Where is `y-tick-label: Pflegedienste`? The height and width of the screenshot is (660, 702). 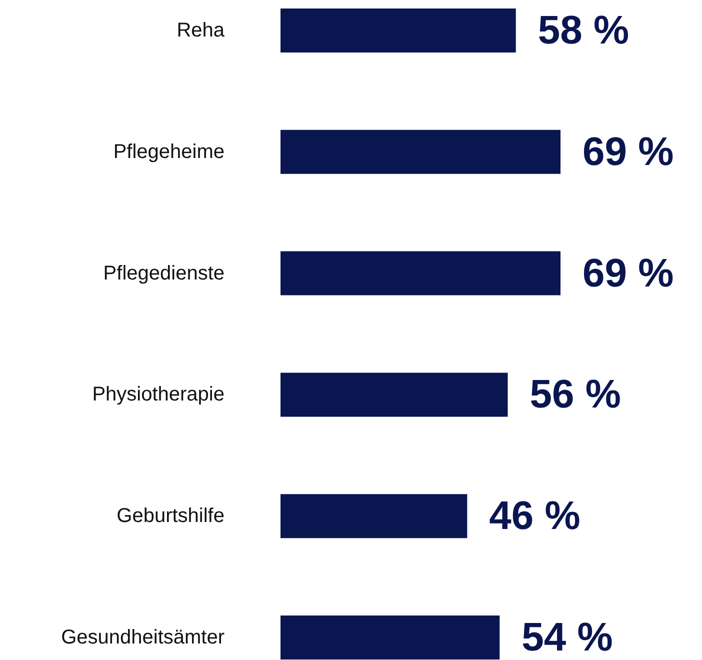
y-tick-label: Pflegedienste is located at coordinates (163, 273).